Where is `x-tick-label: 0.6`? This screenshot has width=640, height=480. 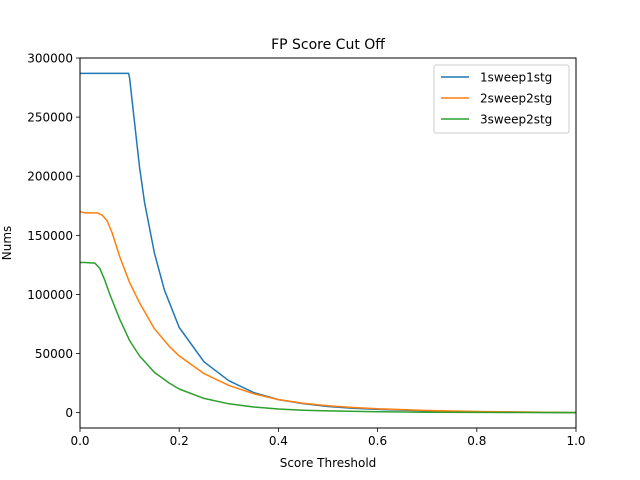
x-tick-label: 0.6 is located at coordinates (377, 441).